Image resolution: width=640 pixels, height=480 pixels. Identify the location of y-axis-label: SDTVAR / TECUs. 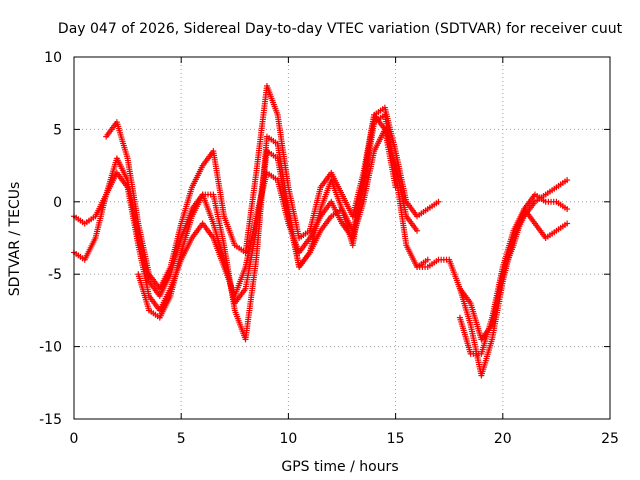
(15, 239).